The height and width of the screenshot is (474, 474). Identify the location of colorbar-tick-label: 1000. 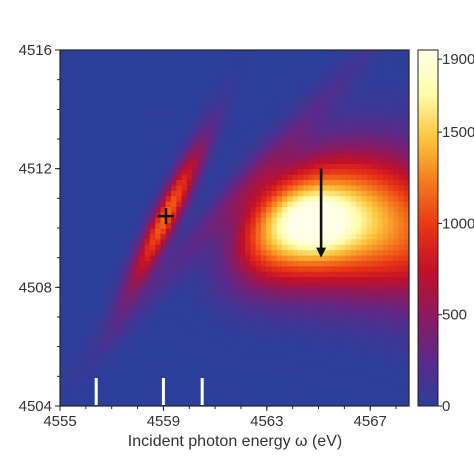
(458, 223).